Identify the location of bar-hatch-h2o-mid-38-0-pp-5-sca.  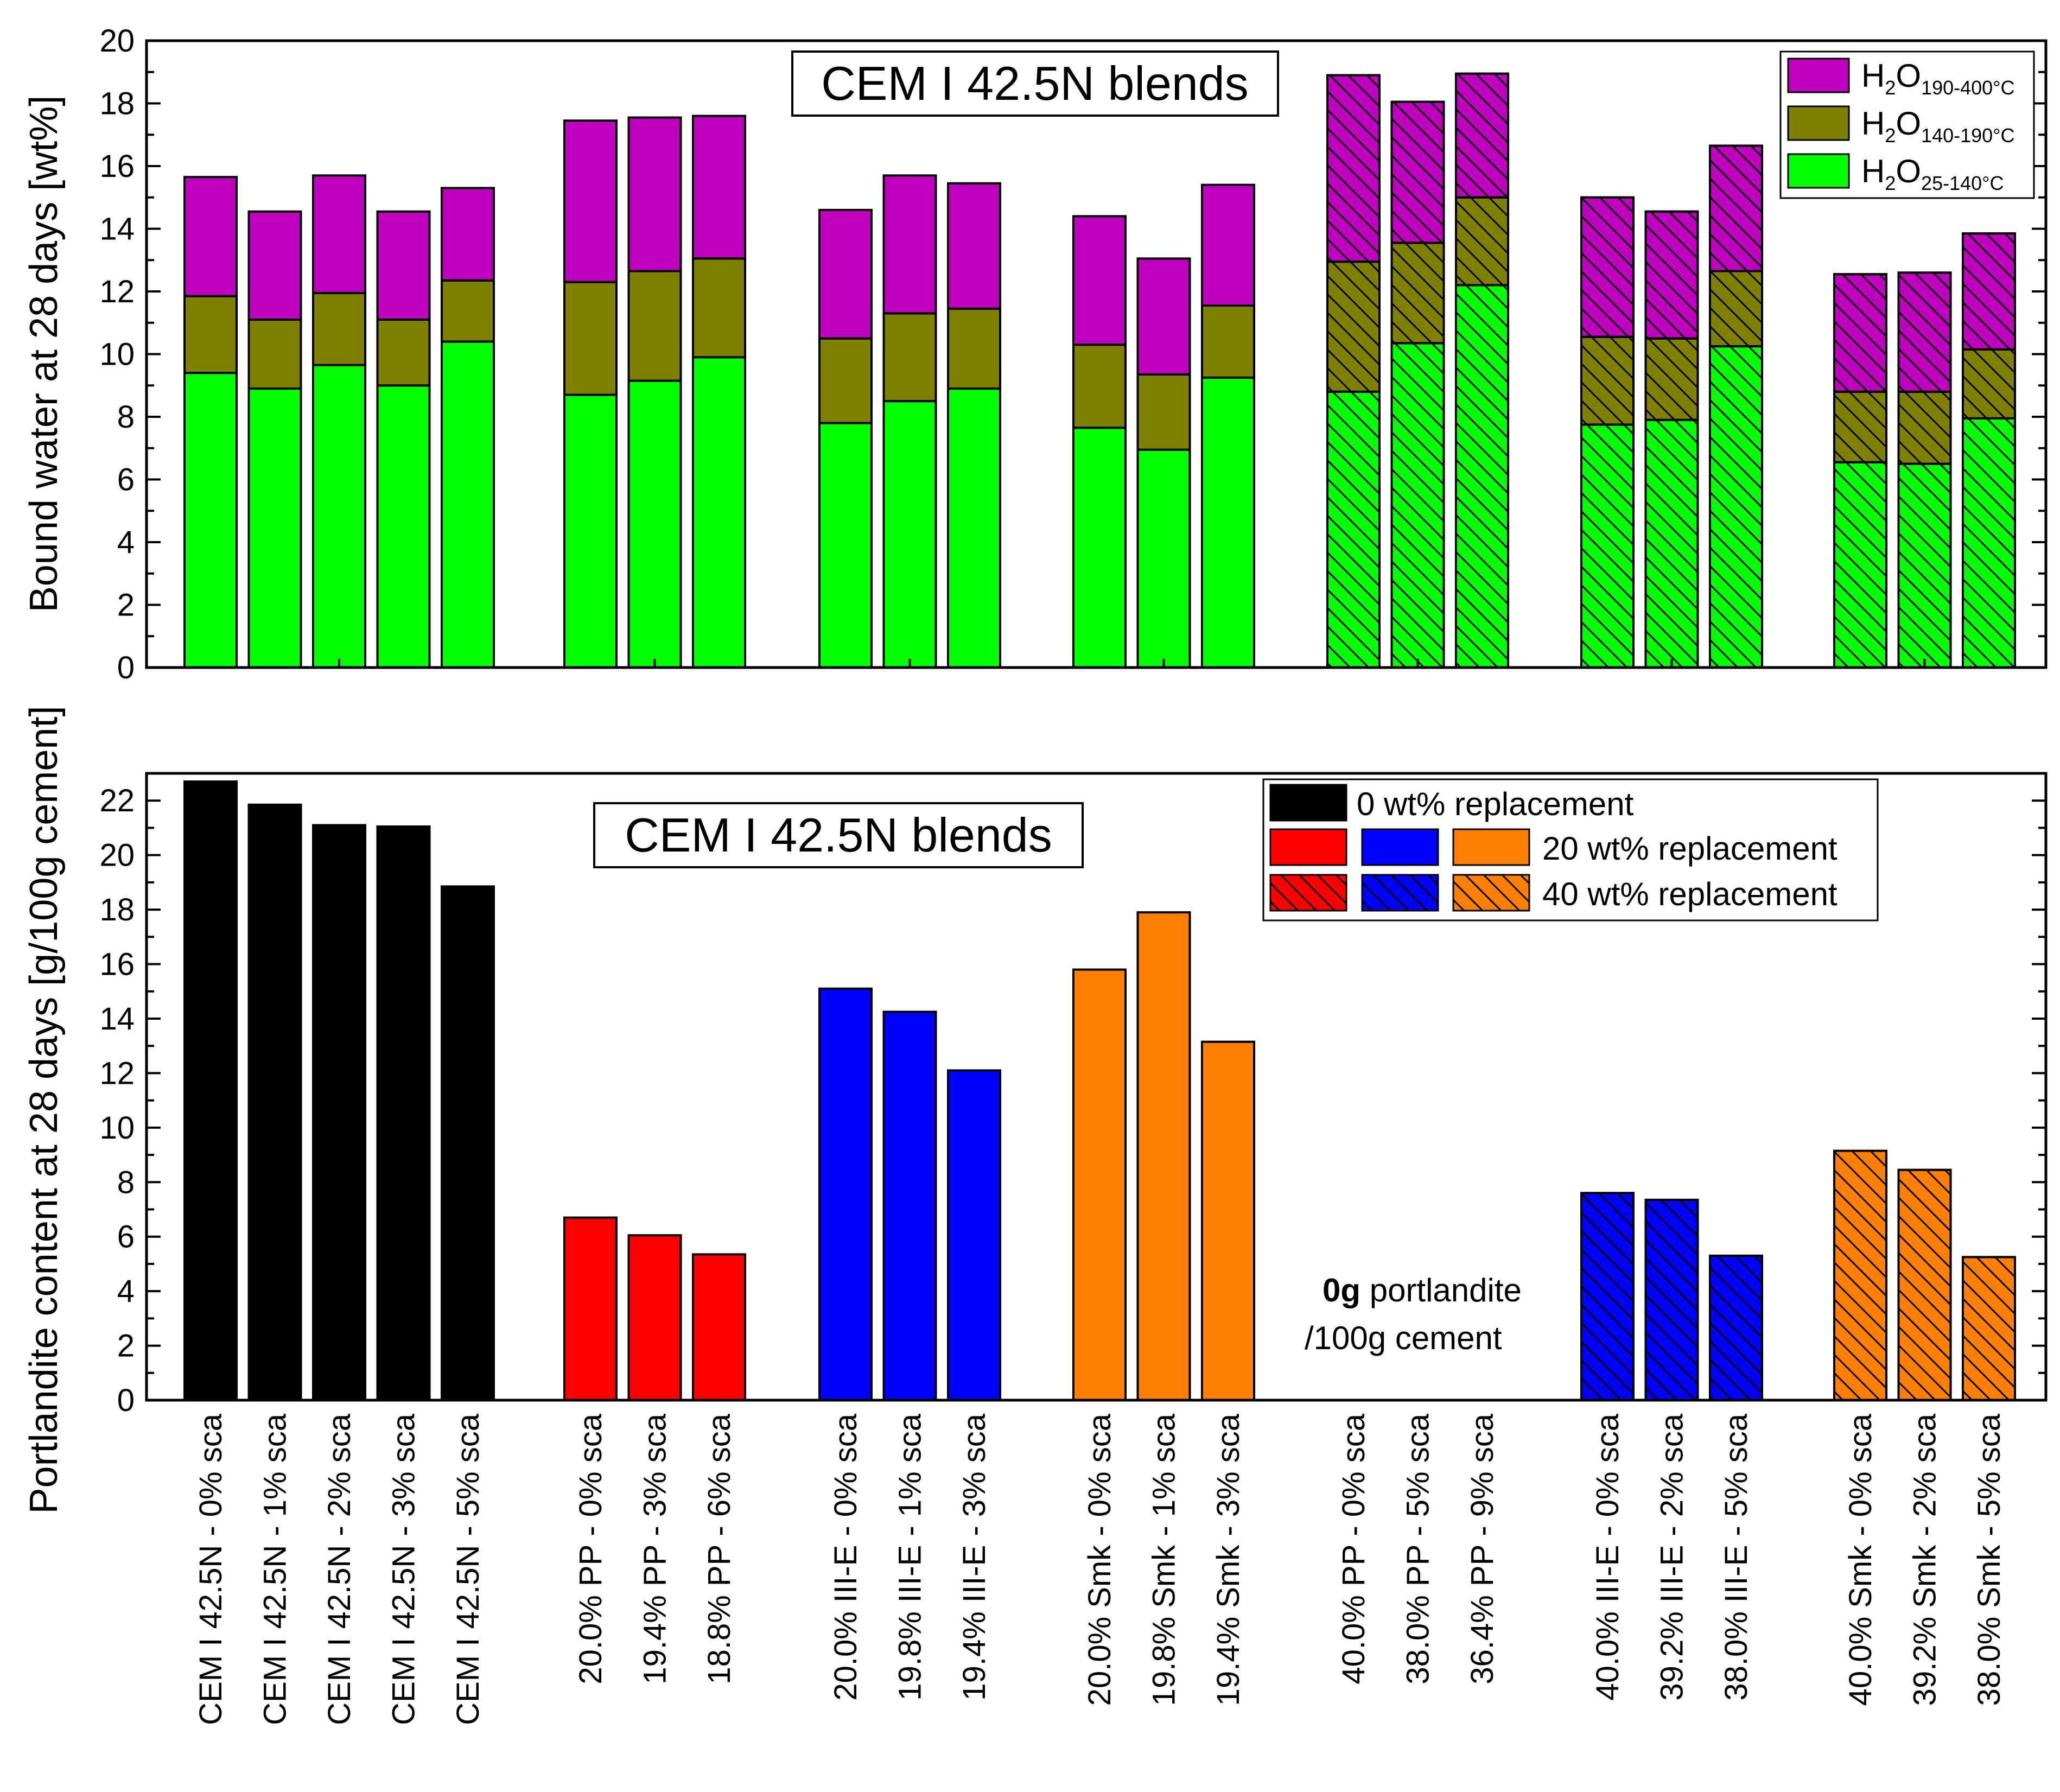
(1417, 294).